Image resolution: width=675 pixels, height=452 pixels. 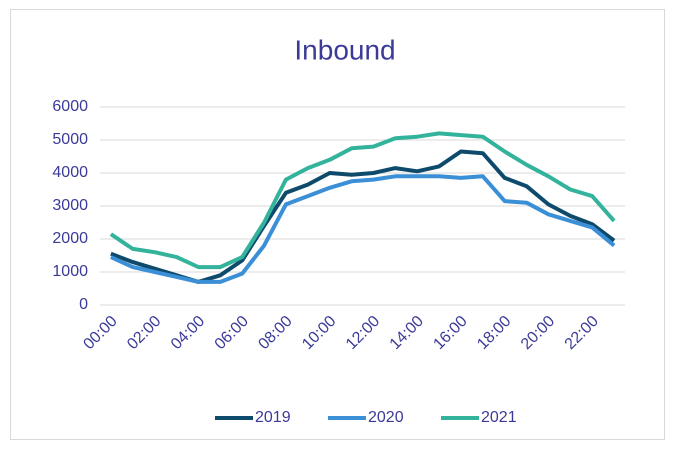 I want to click on y-tick-label: 3000, so click(x=70, y=205).